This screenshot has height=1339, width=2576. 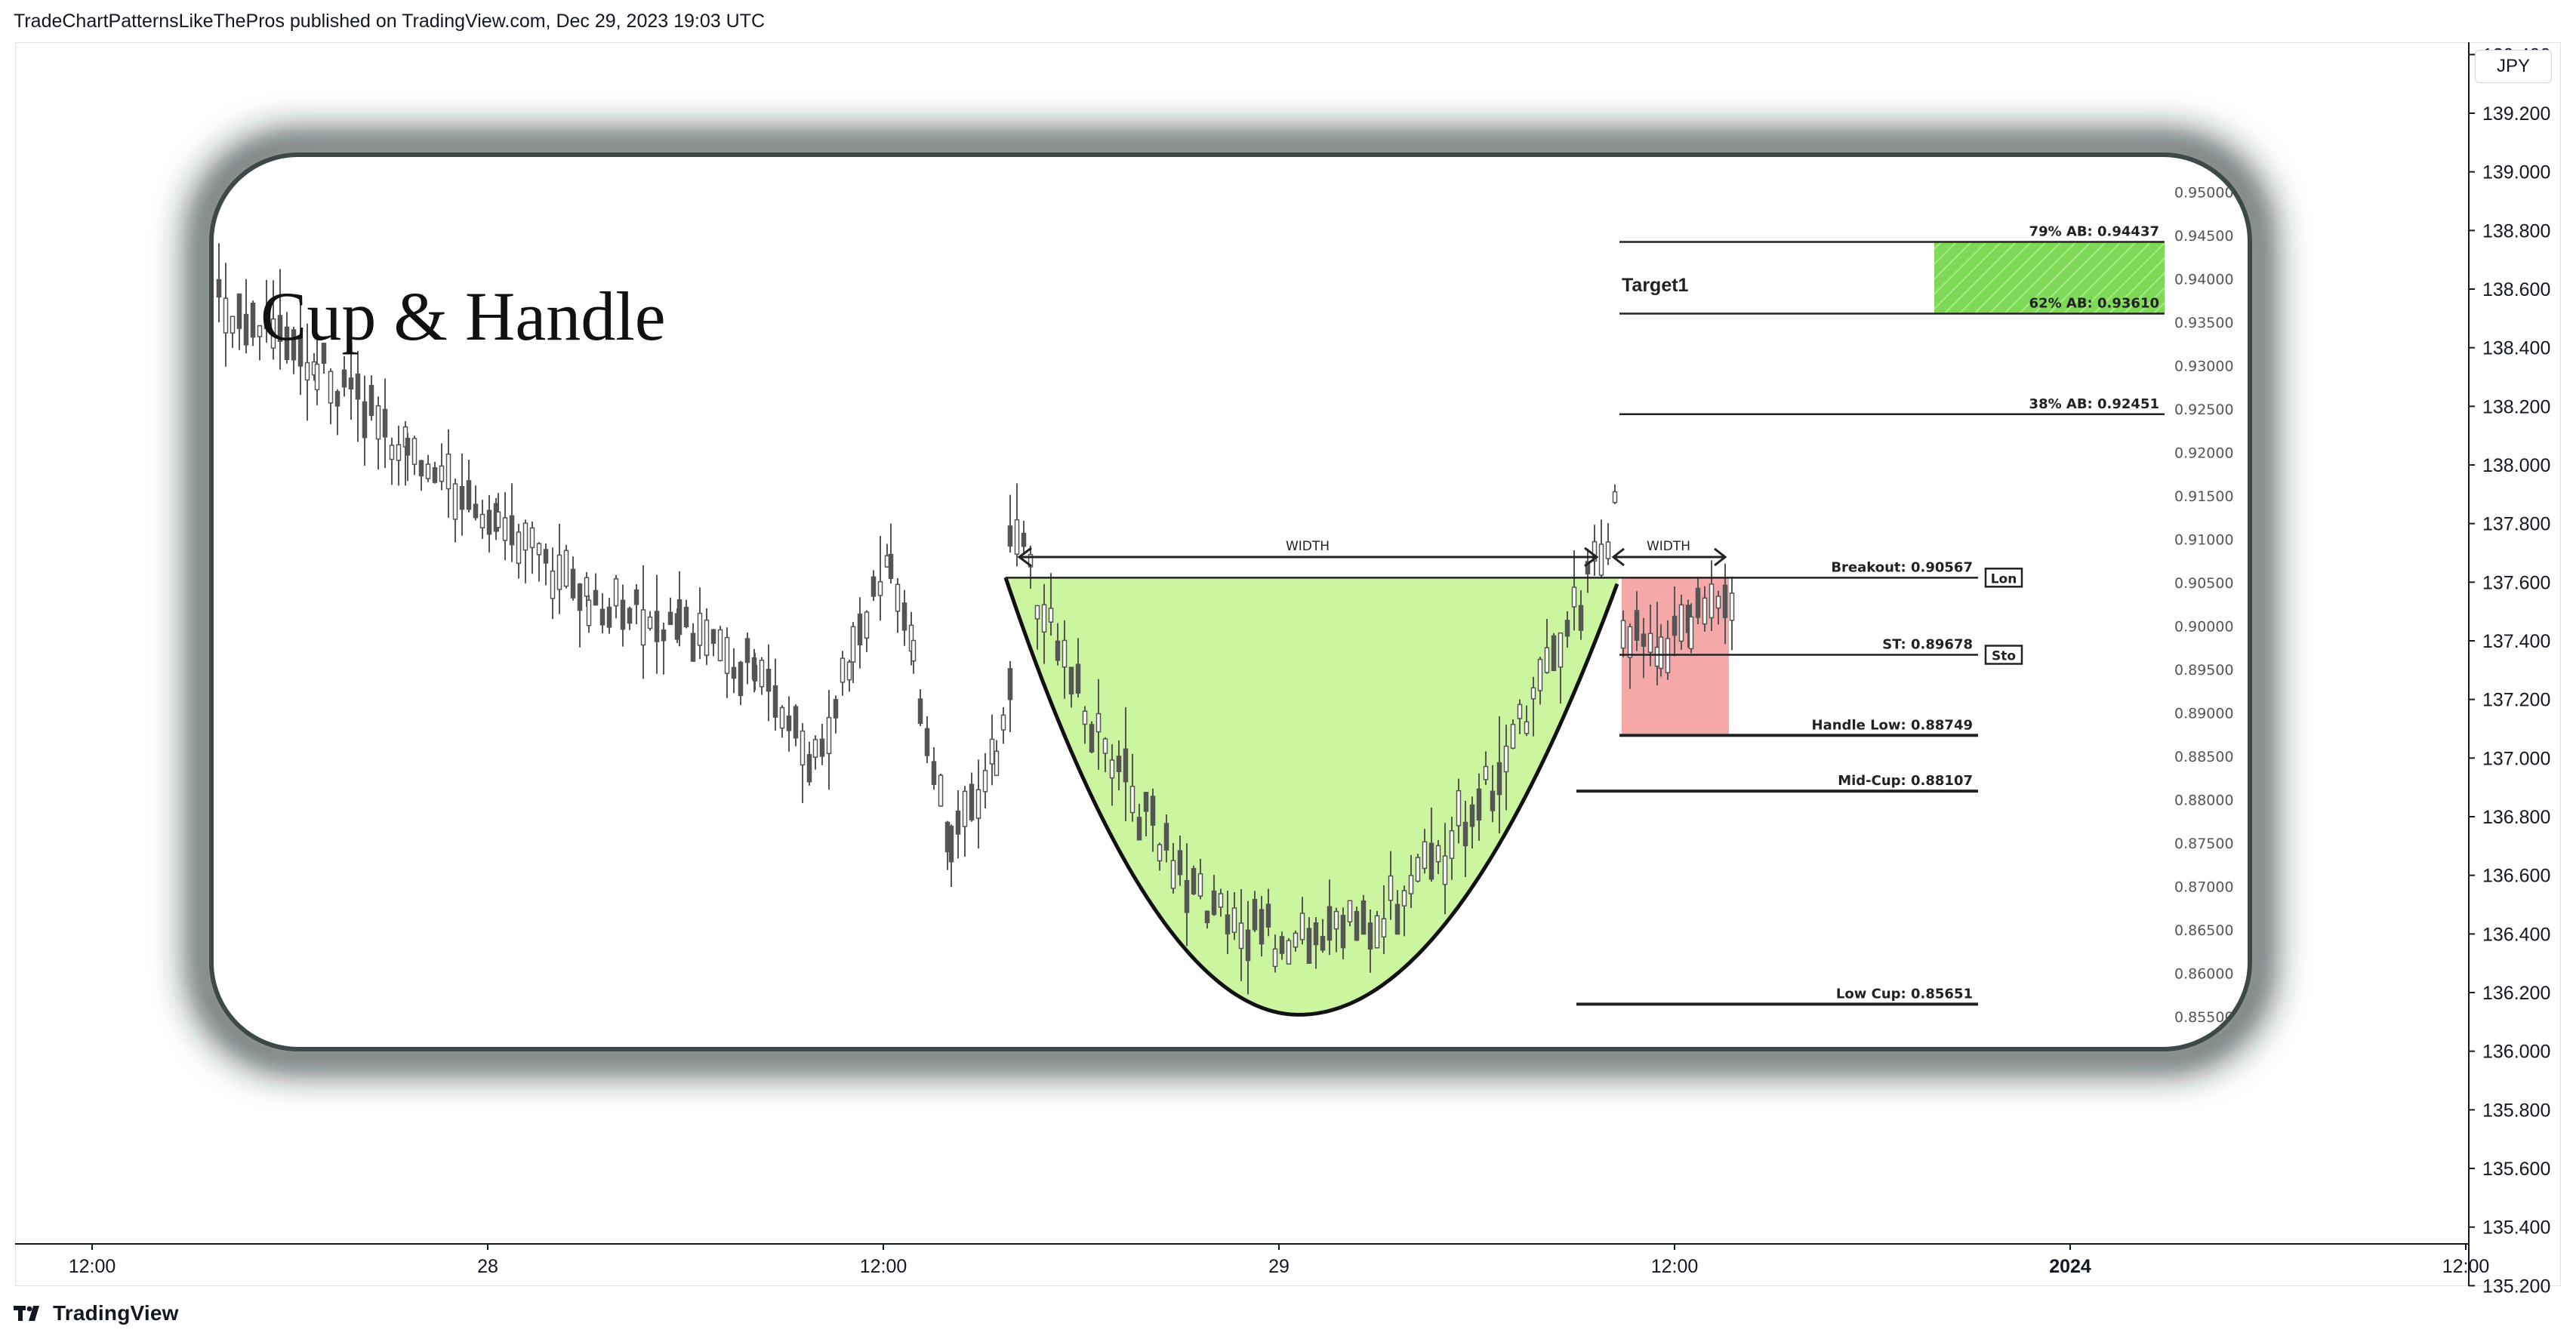 What do you see at coordinates (2204, 800) in the screenshot?
I see `inner-price-tick-label: 0.88000` at bounding box center [2204, 800].